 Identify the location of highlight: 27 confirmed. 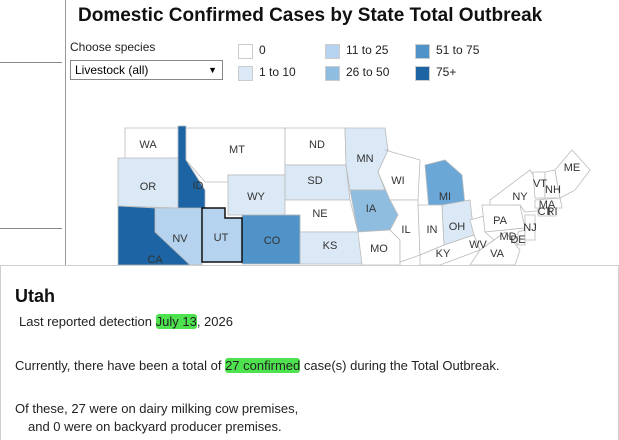
(263, 365).